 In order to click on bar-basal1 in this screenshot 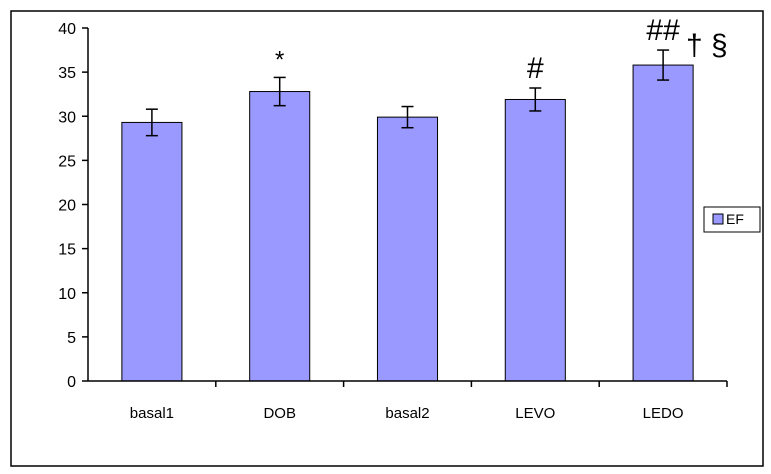, I will do `click(152, 251)`.